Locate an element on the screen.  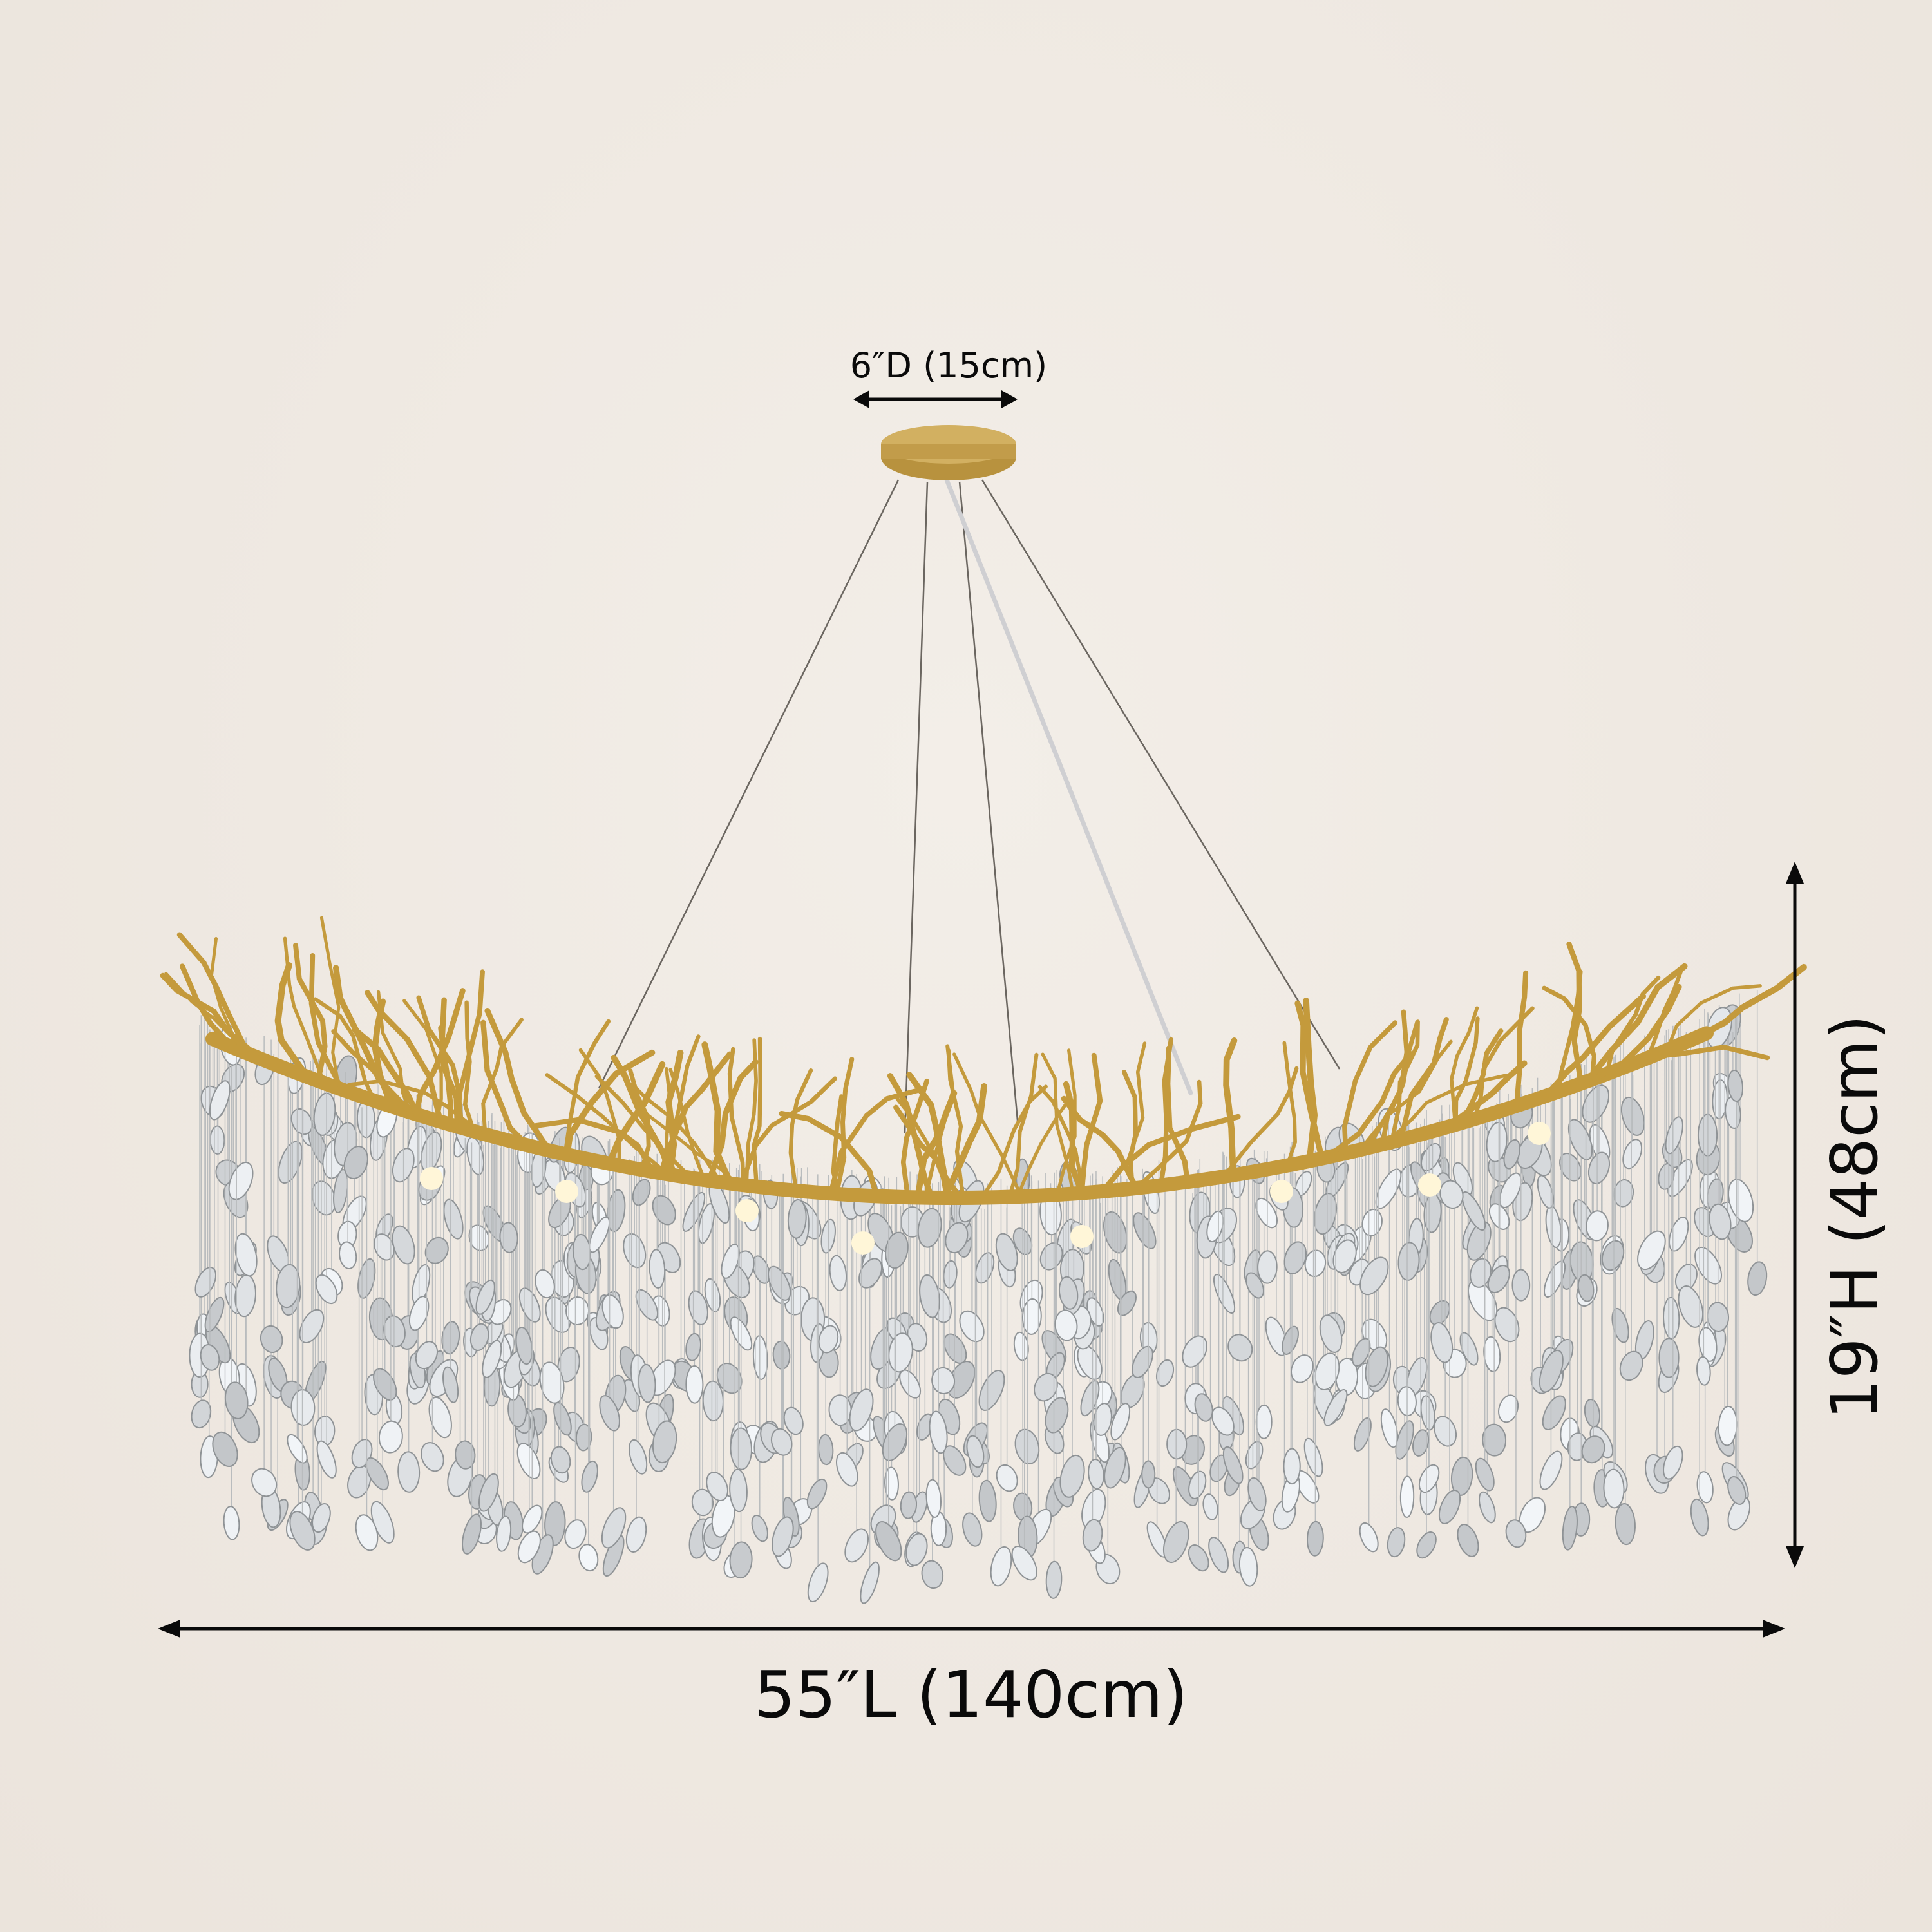
length-dimension-arrow is located at coordinates (972, 1629).